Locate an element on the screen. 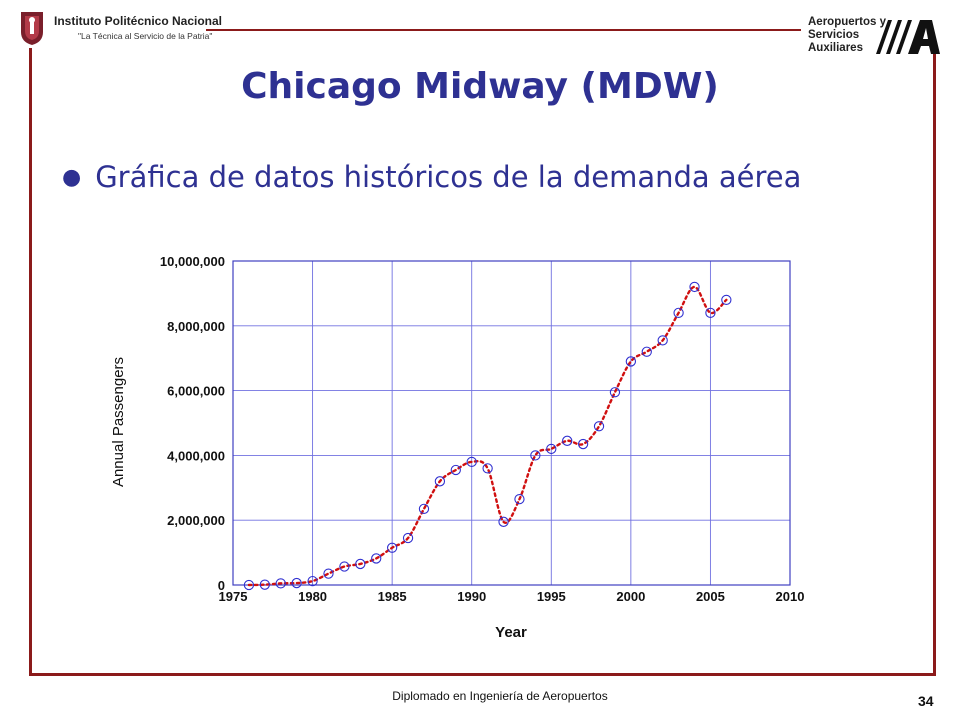 This screenshot has height=720, width=960. company-name-line-2: Servicios is located at coordinates (834, 35).